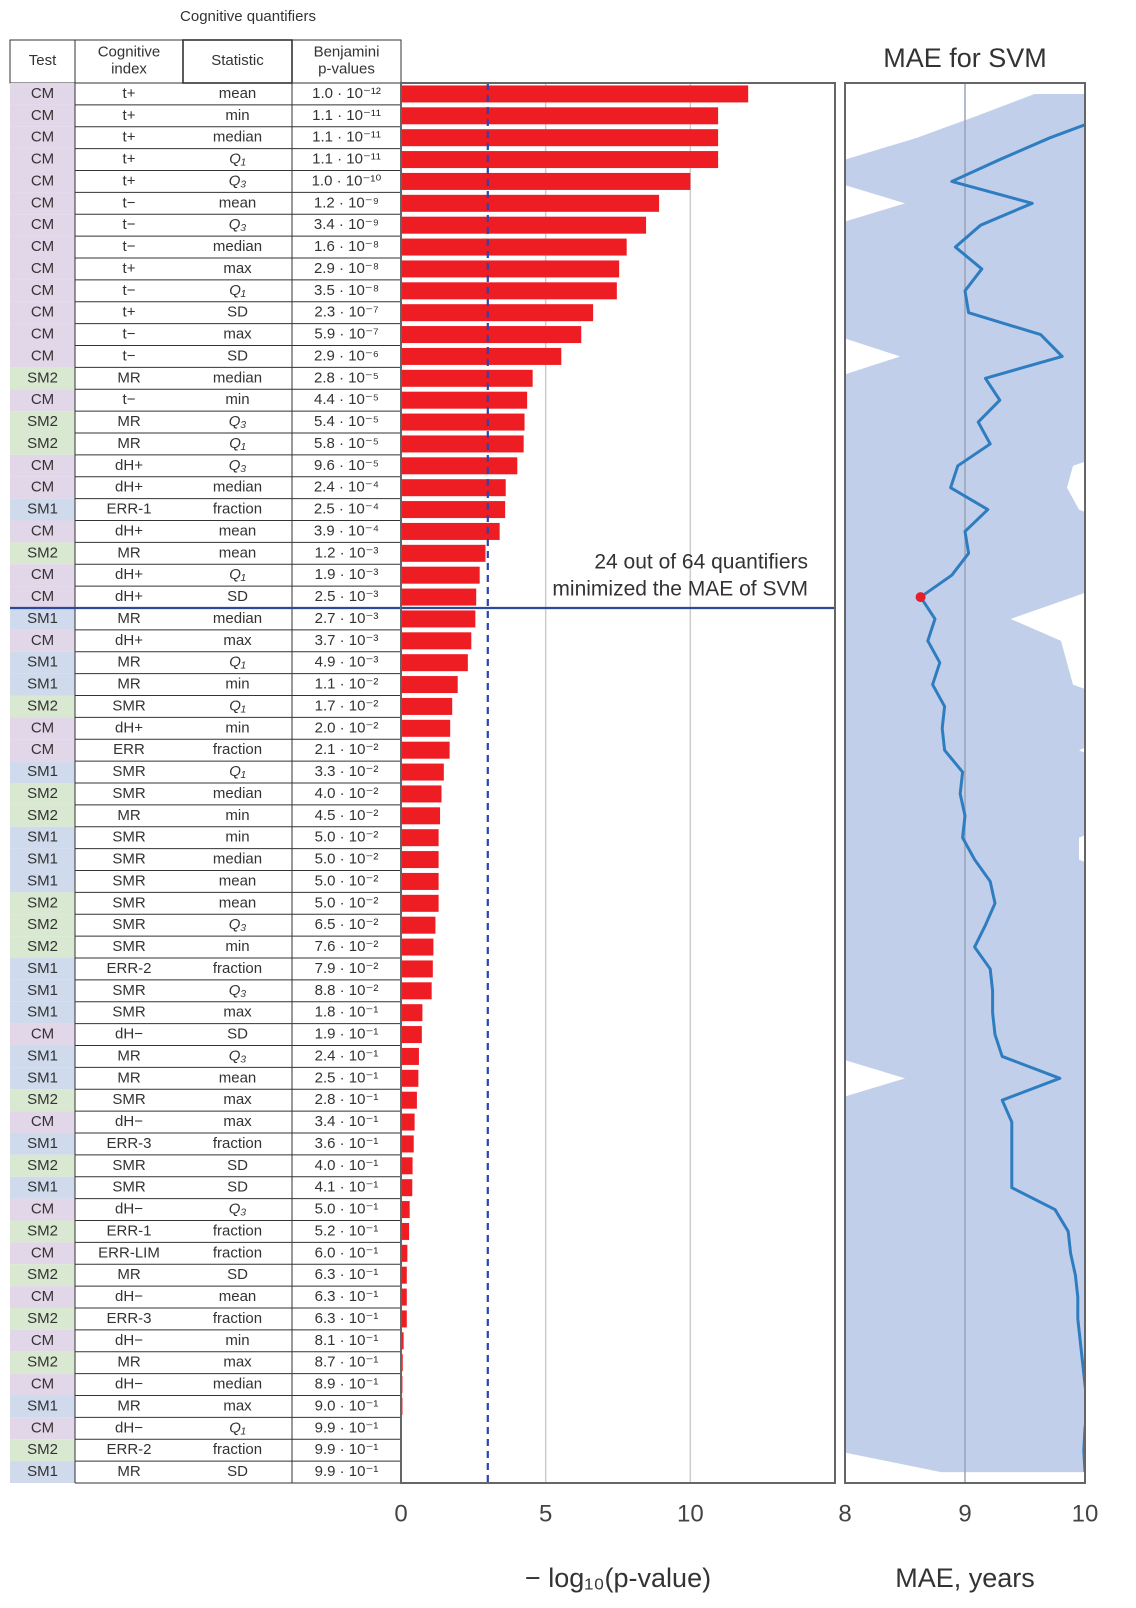 This screenshot has height=1608, width=1136. What do you see at coordinates (237, 60) in the screenshot?
I see `header-label: Statistic` at bounding box center [237, 60].